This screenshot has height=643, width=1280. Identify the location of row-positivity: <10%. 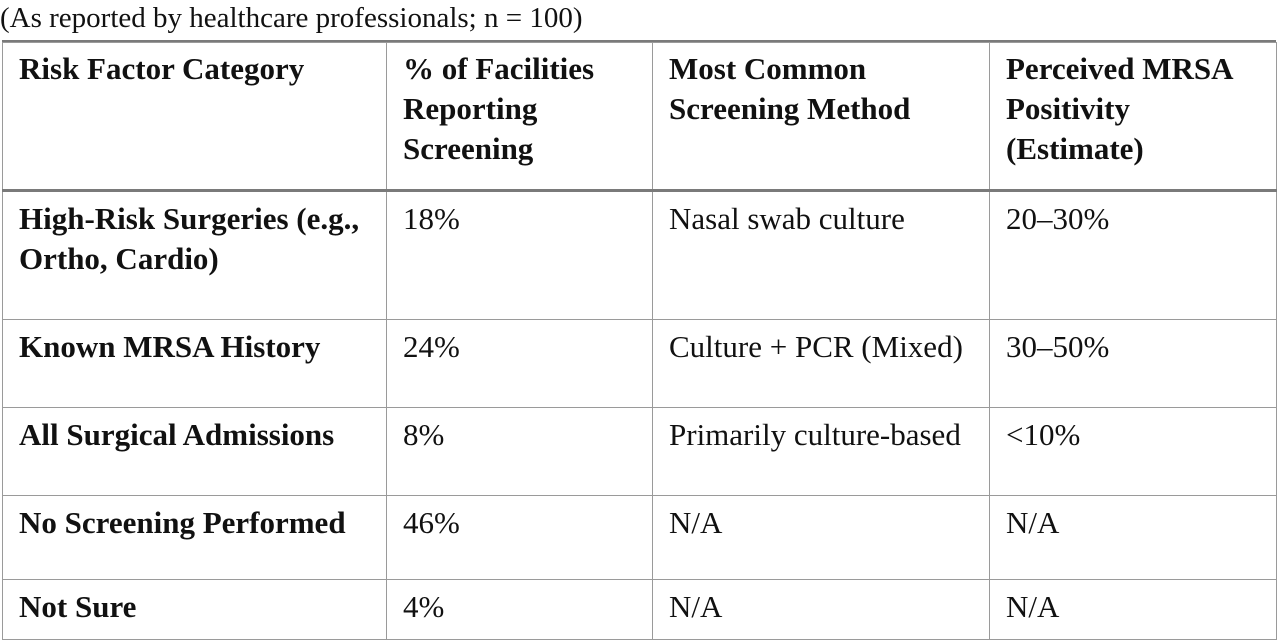
(1133, 451).